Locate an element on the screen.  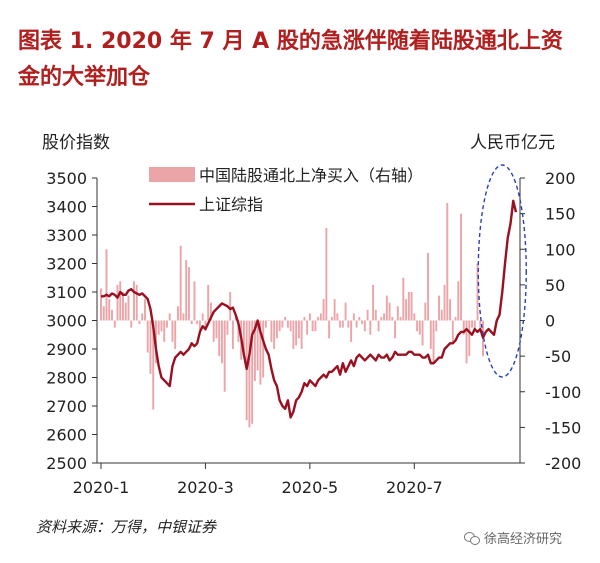
legend-label-line: 上证综指 is located at coordinates (231, 204).